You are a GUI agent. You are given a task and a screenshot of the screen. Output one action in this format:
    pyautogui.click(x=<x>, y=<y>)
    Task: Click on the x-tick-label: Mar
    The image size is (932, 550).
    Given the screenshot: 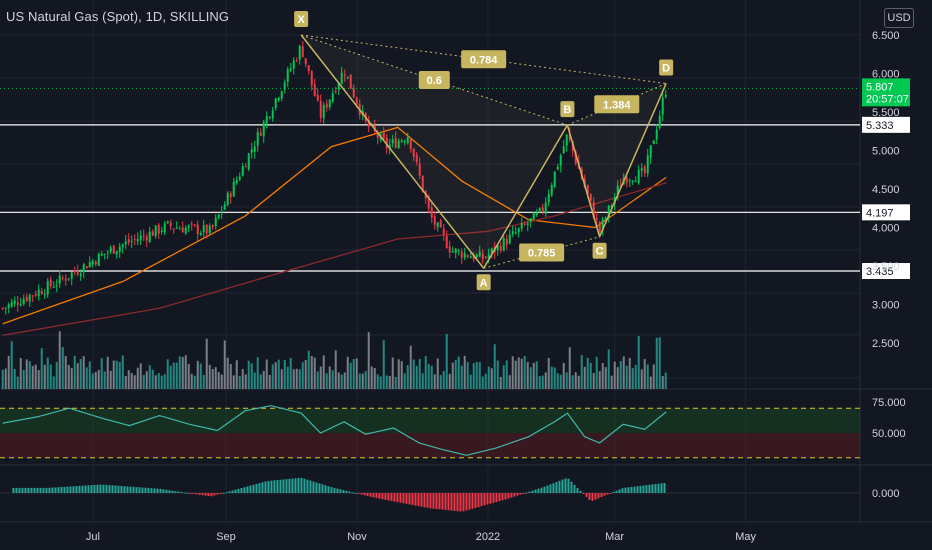 What is the action you would take?
    pyautogui.click(x=614, y=537)
    